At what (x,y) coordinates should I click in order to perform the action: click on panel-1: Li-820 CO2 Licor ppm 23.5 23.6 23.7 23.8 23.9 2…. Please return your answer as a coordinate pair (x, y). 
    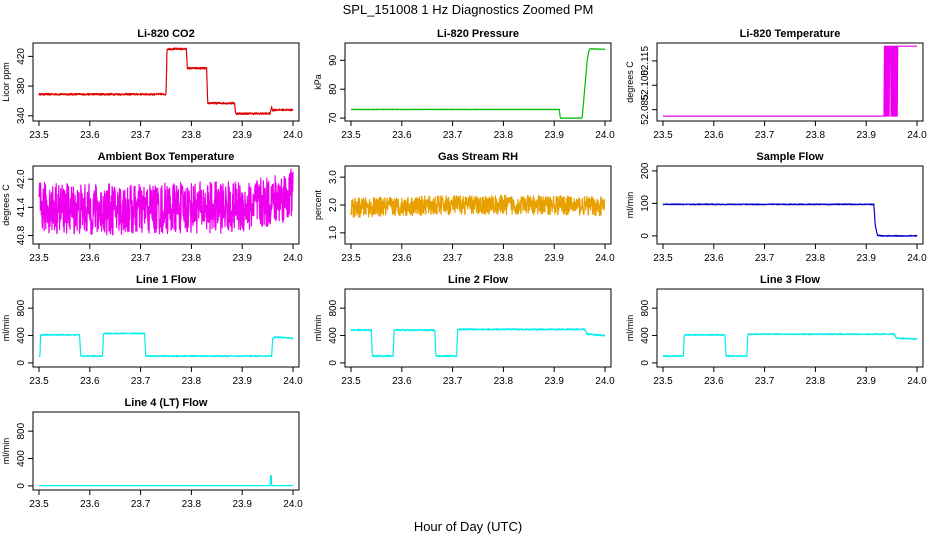
    Looking at the image, I should click on (152, 84).